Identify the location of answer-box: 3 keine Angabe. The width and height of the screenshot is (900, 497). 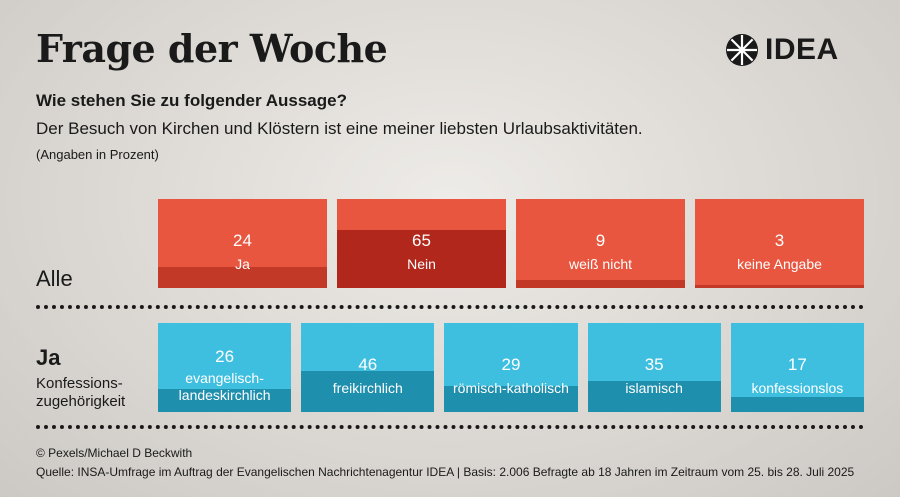
(779, 243).